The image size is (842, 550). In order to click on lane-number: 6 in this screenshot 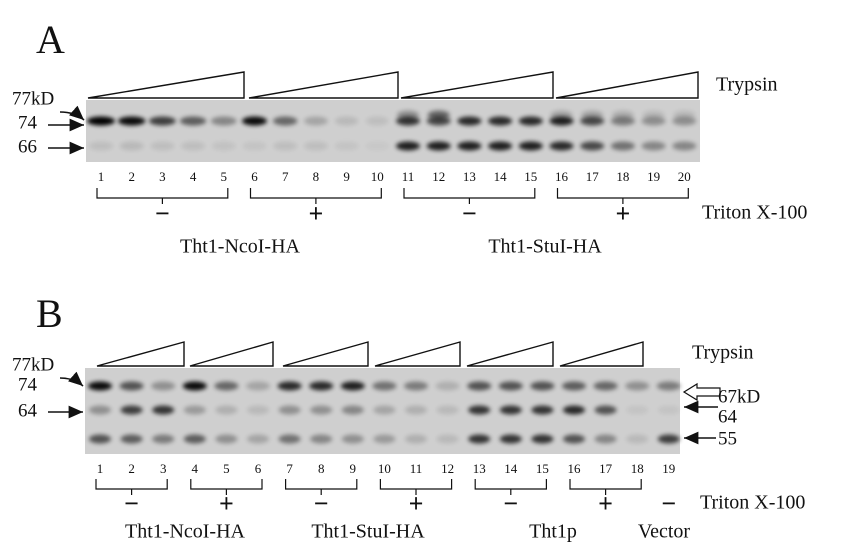, I will do `click(258, 468)`.